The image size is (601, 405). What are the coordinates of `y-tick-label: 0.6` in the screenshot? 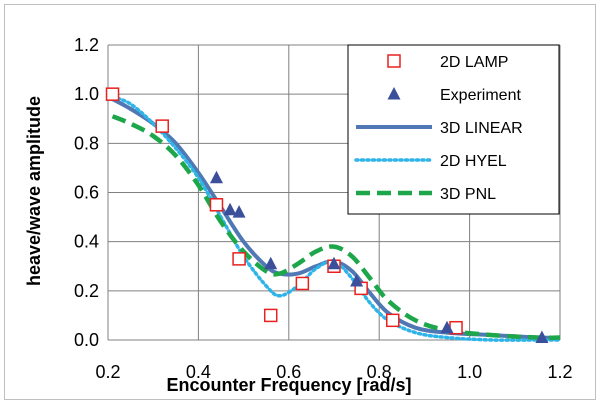 It's located at (86, 193).